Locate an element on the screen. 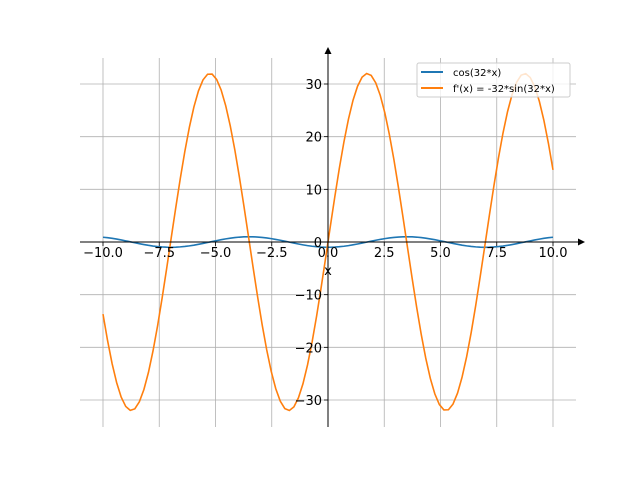 This screenshot has width=640, height=480. x-tick-label: −7.5 is located at coordinates (159, 253).